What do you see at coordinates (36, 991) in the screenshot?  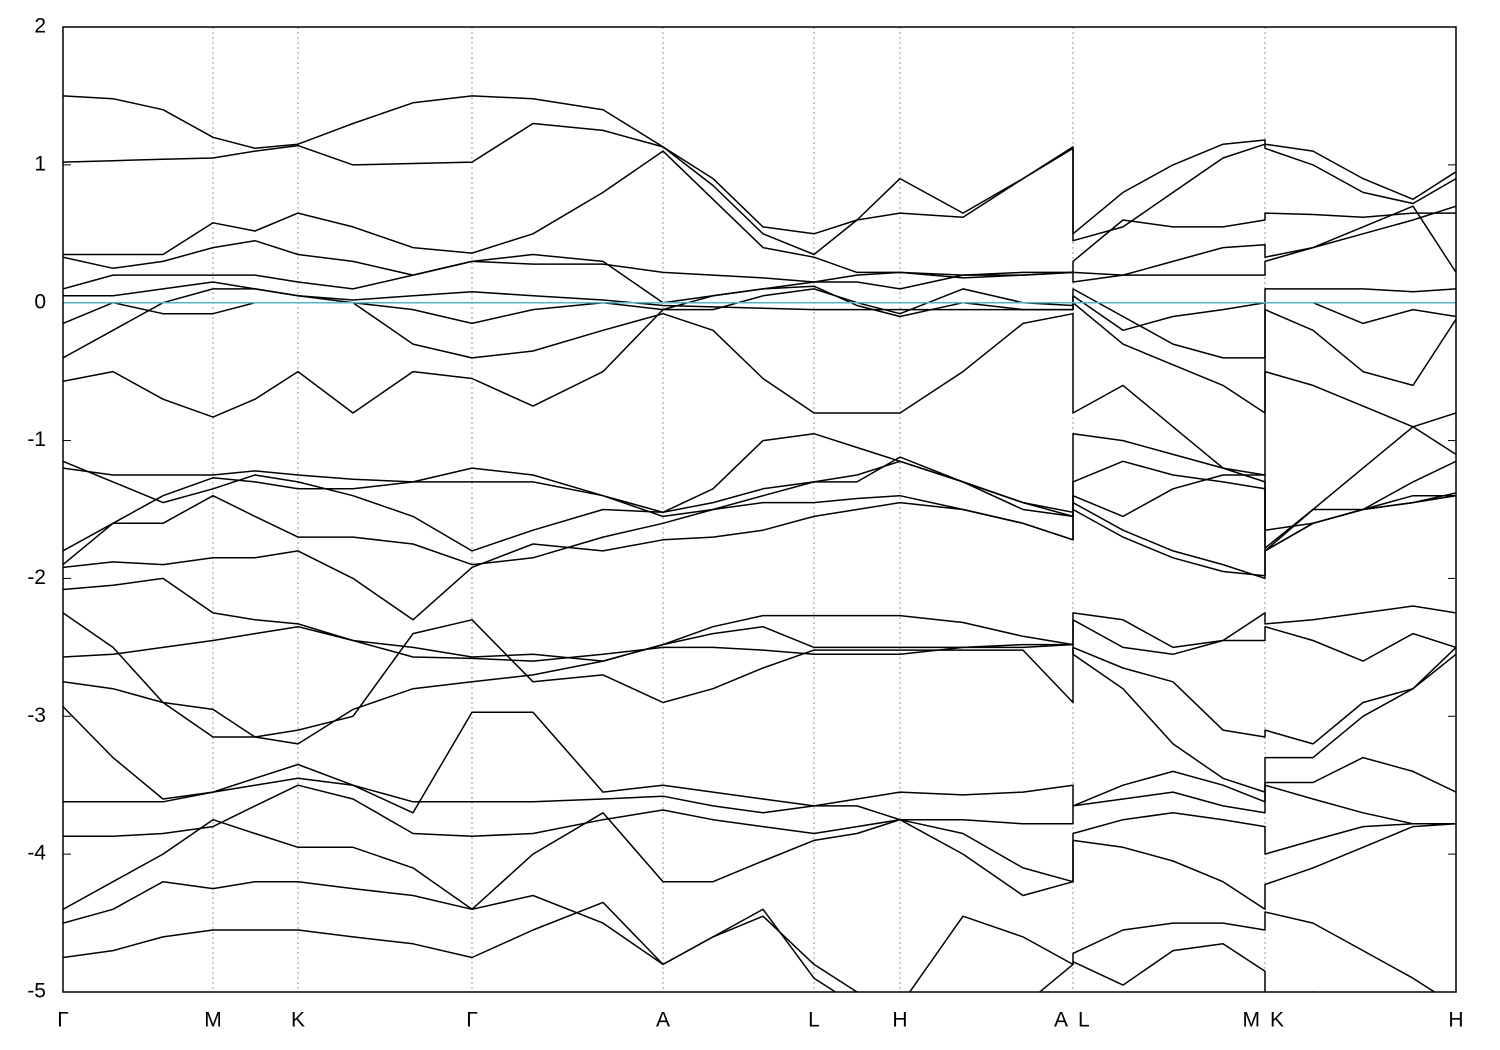 I see `y-tick-label: -5` at bounding box center [36, 991].